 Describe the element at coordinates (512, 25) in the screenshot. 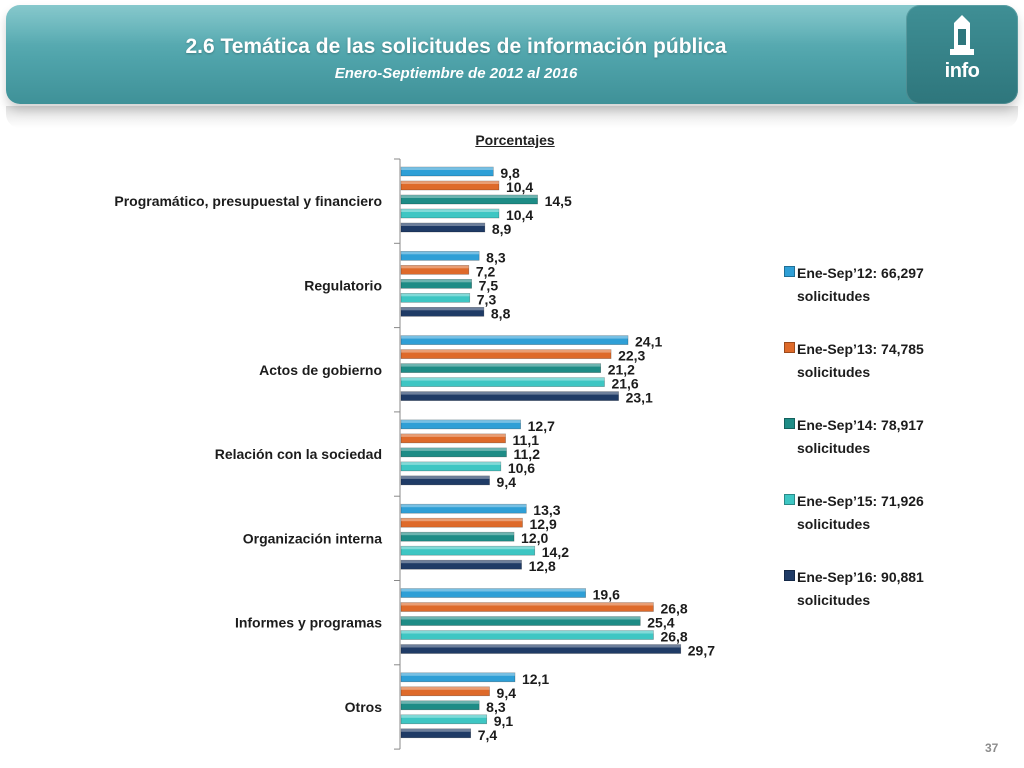

I see `header-shine` at that location.